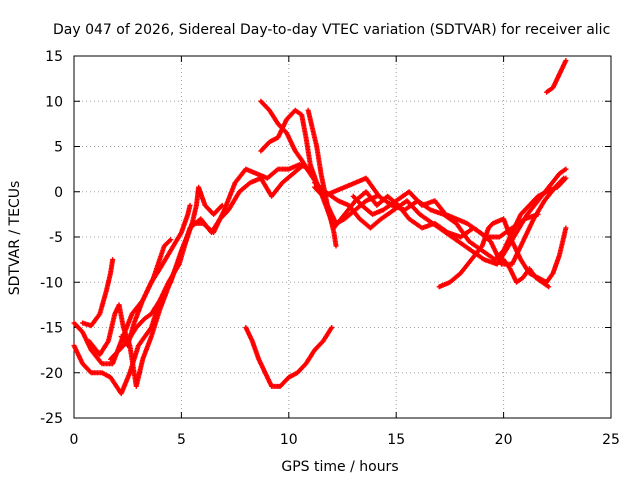 Image resolution: width=640 pixels, height=480 pixels. I want to click on y-tick-label: 5, so click(58, 148).